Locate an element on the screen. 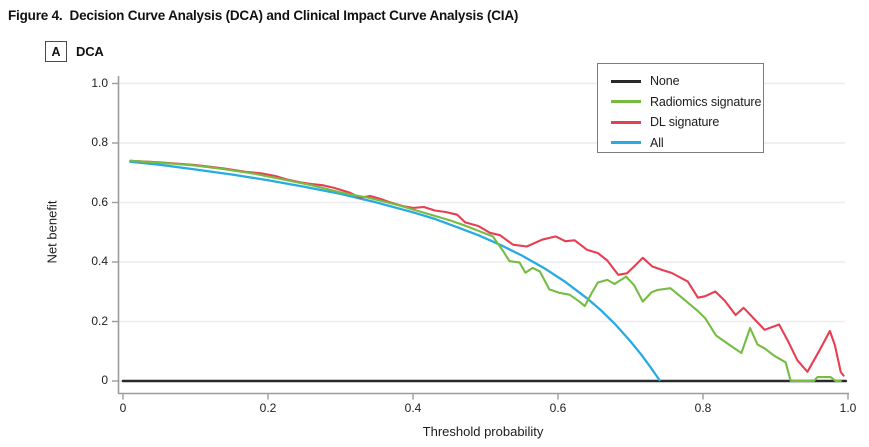 Image resolution: width=869 pixels, height=447 pixels. legend-item-dl-signature: DL signature is located at coordinates (687, 122).